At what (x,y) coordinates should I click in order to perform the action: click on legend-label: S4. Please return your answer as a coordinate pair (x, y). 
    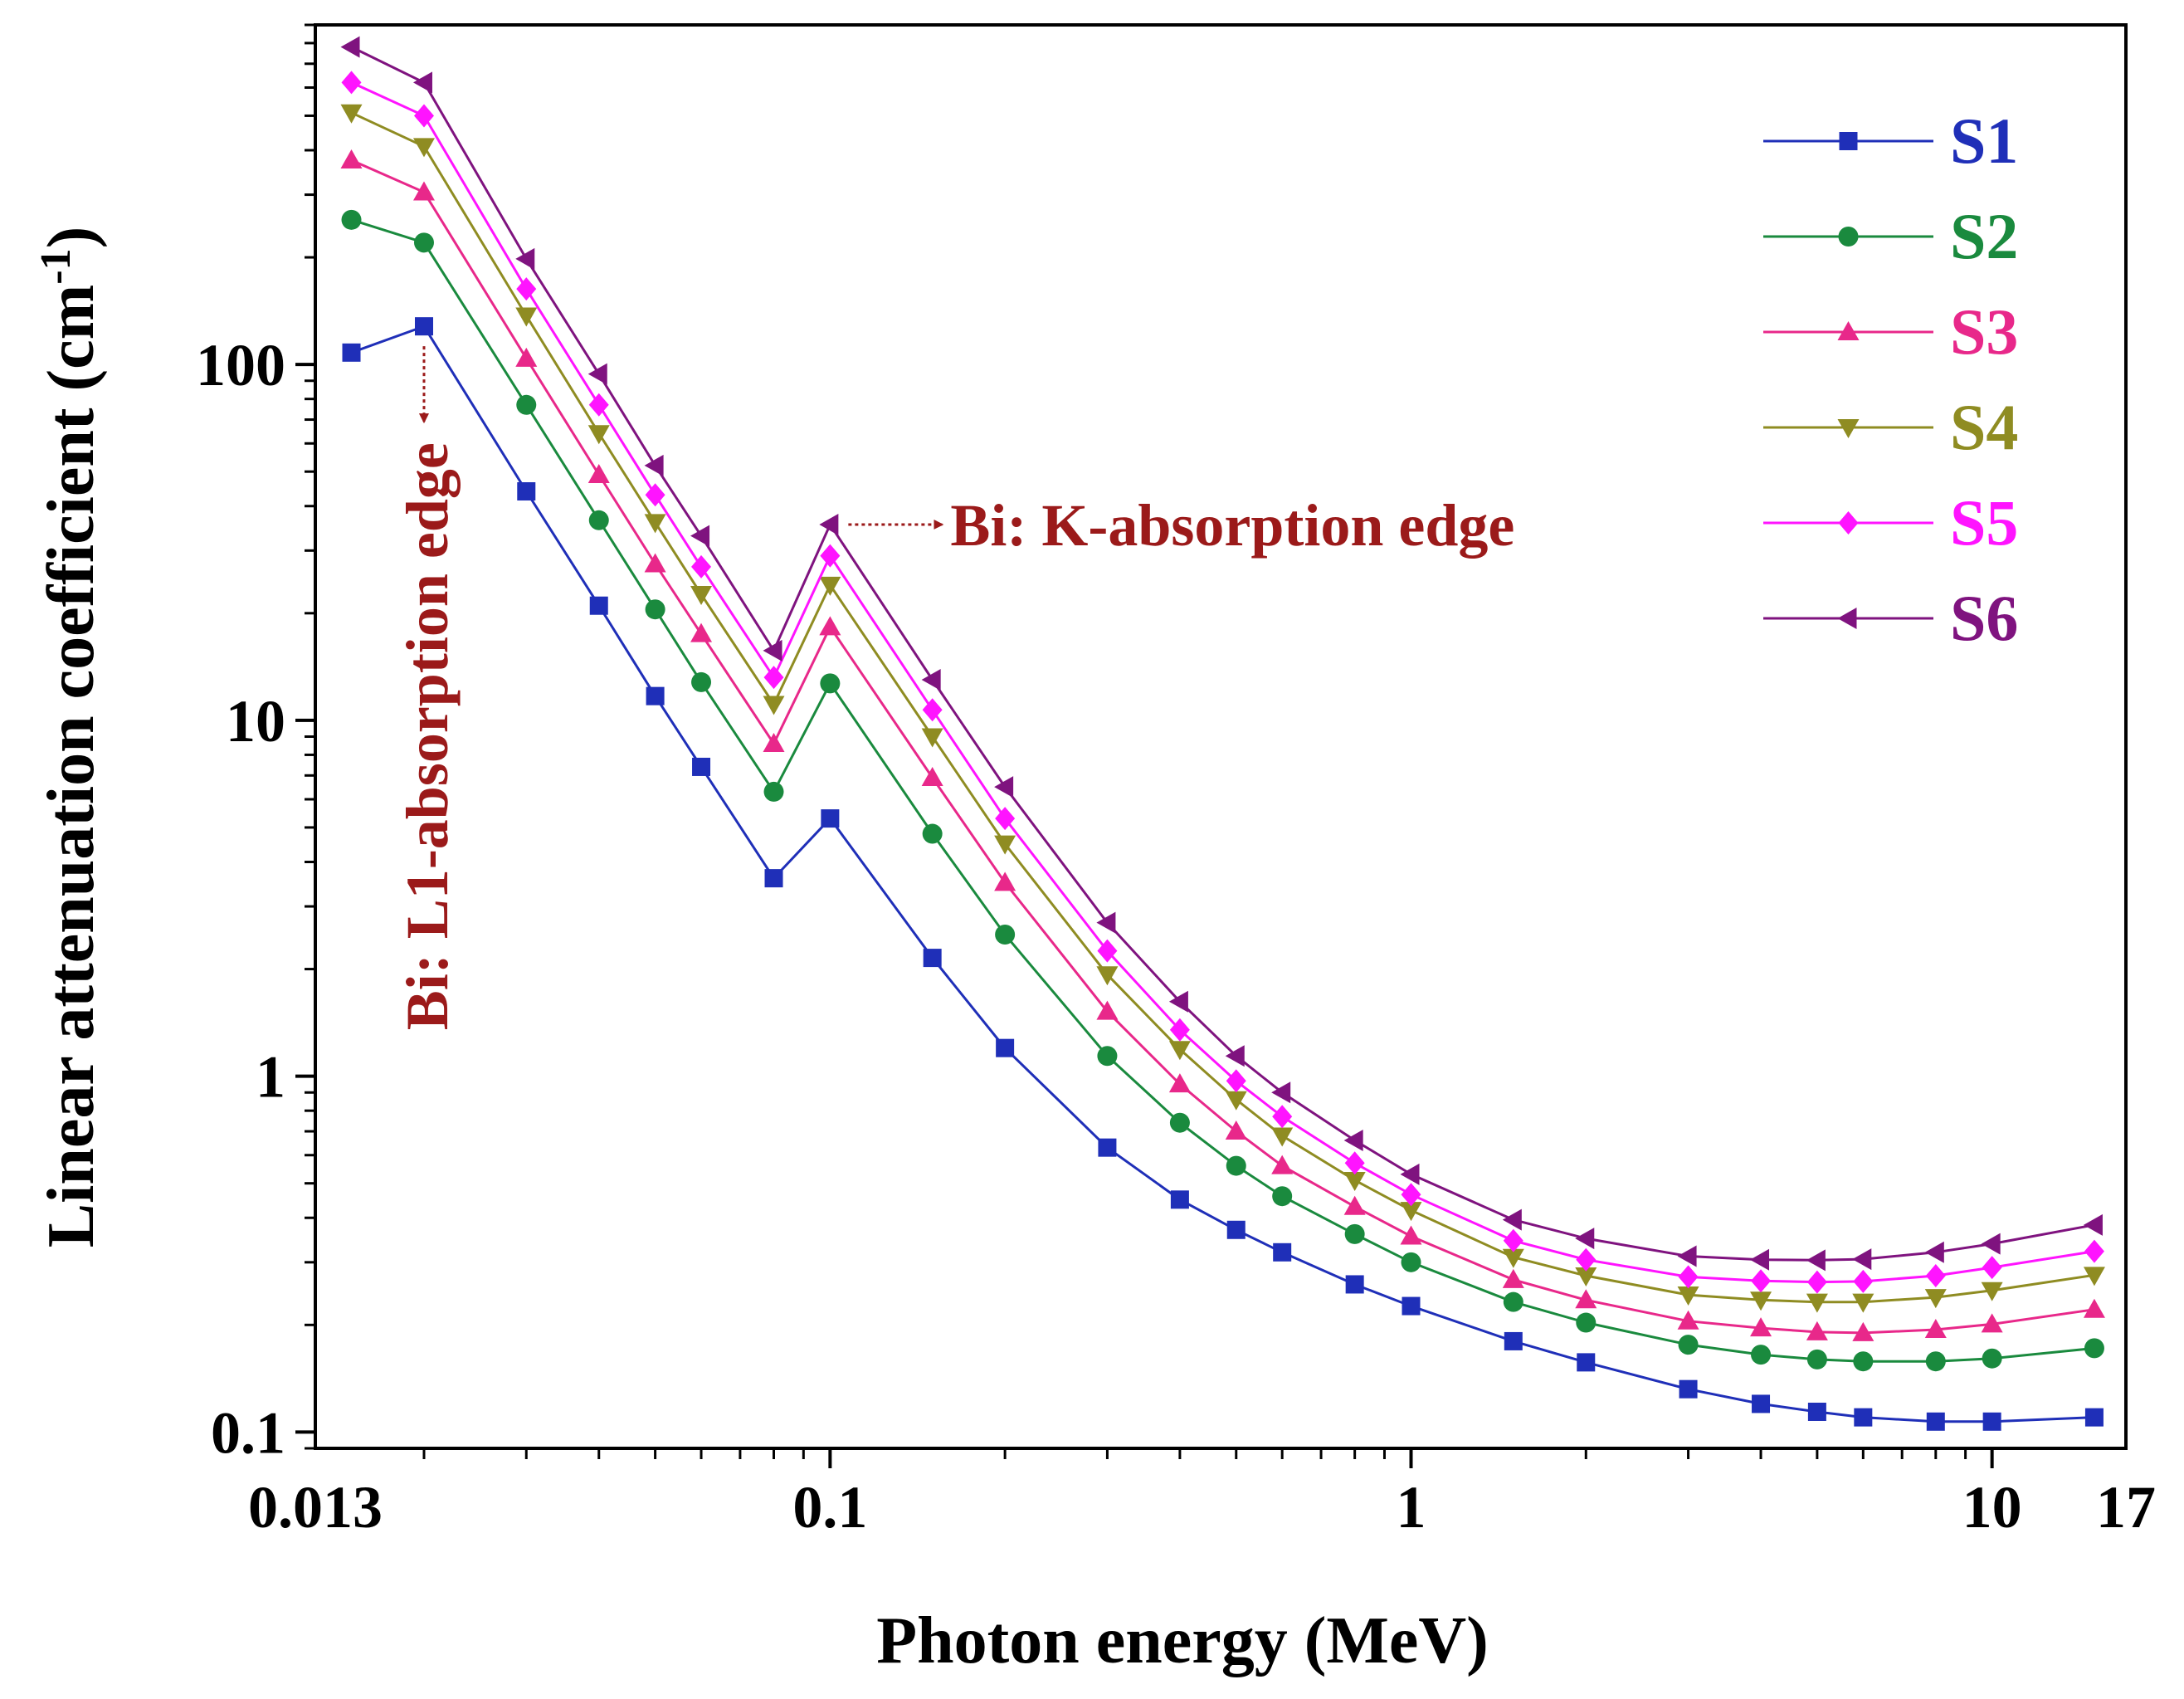
    Looking at the image, I should click on (1984, 427).